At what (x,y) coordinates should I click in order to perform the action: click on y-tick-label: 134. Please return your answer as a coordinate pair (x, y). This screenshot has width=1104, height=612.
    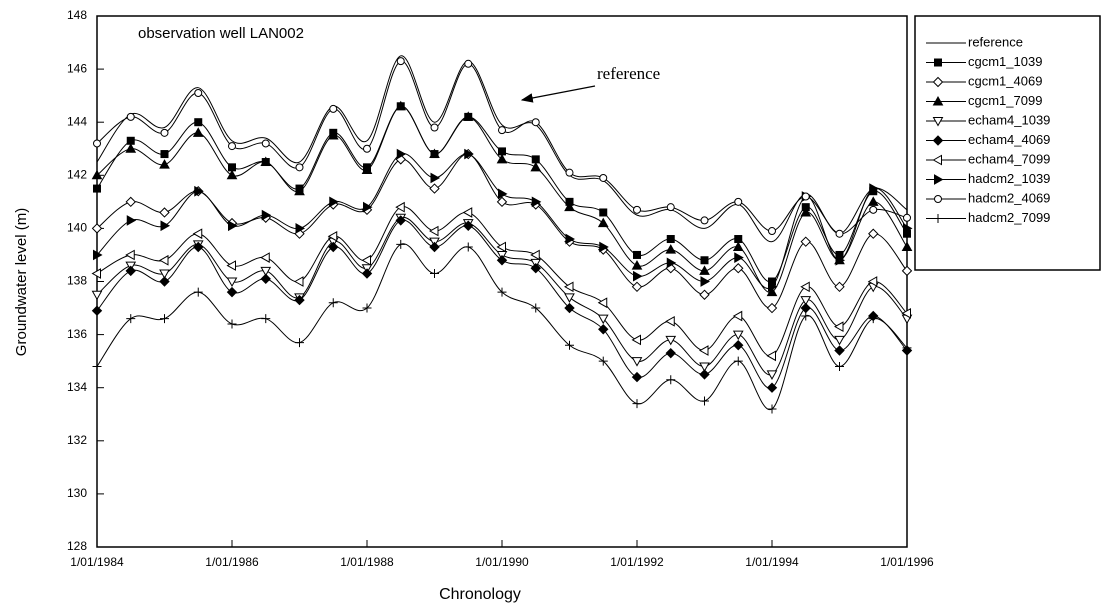
    Looking at the image, I should click on (77, 387).